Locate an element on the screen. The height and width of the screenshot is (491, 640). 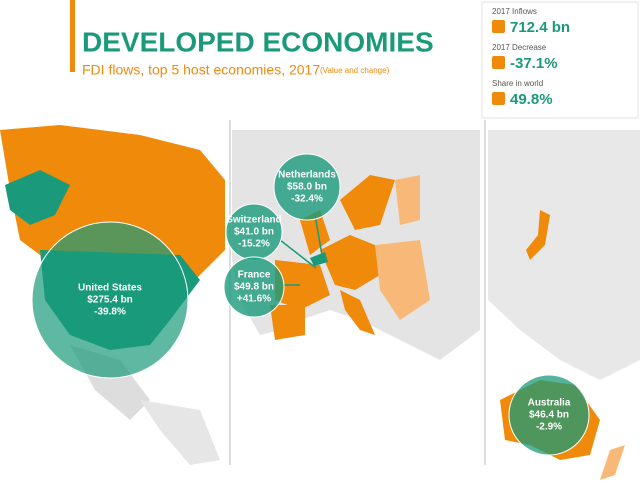
stat-value: -37.1% is located at coordinates (534, 63).